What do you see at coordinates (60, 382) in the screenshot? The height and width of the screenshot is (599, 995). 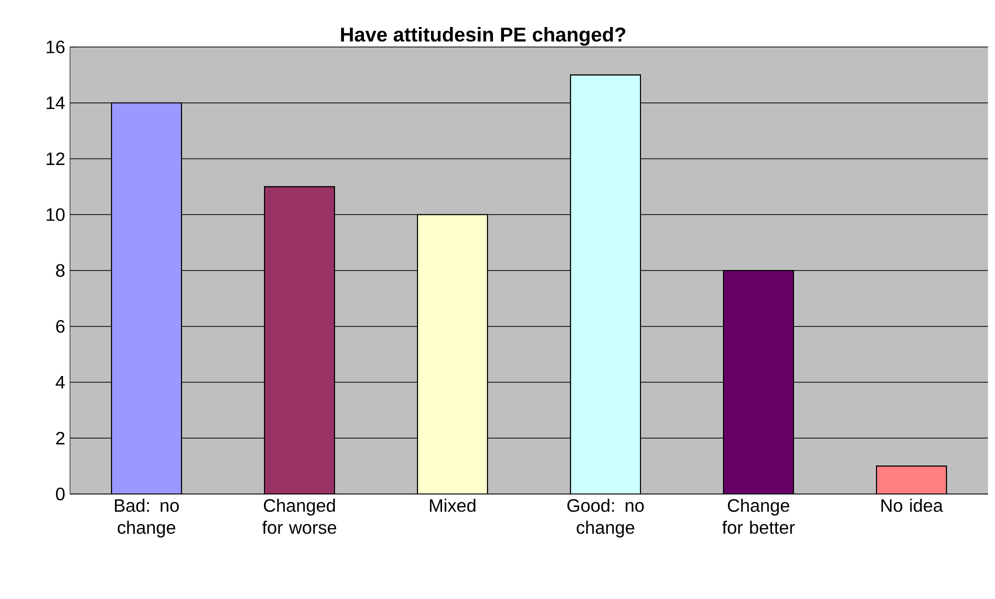 I see `y-tick-label: 4` at bounding box center [60, 382].